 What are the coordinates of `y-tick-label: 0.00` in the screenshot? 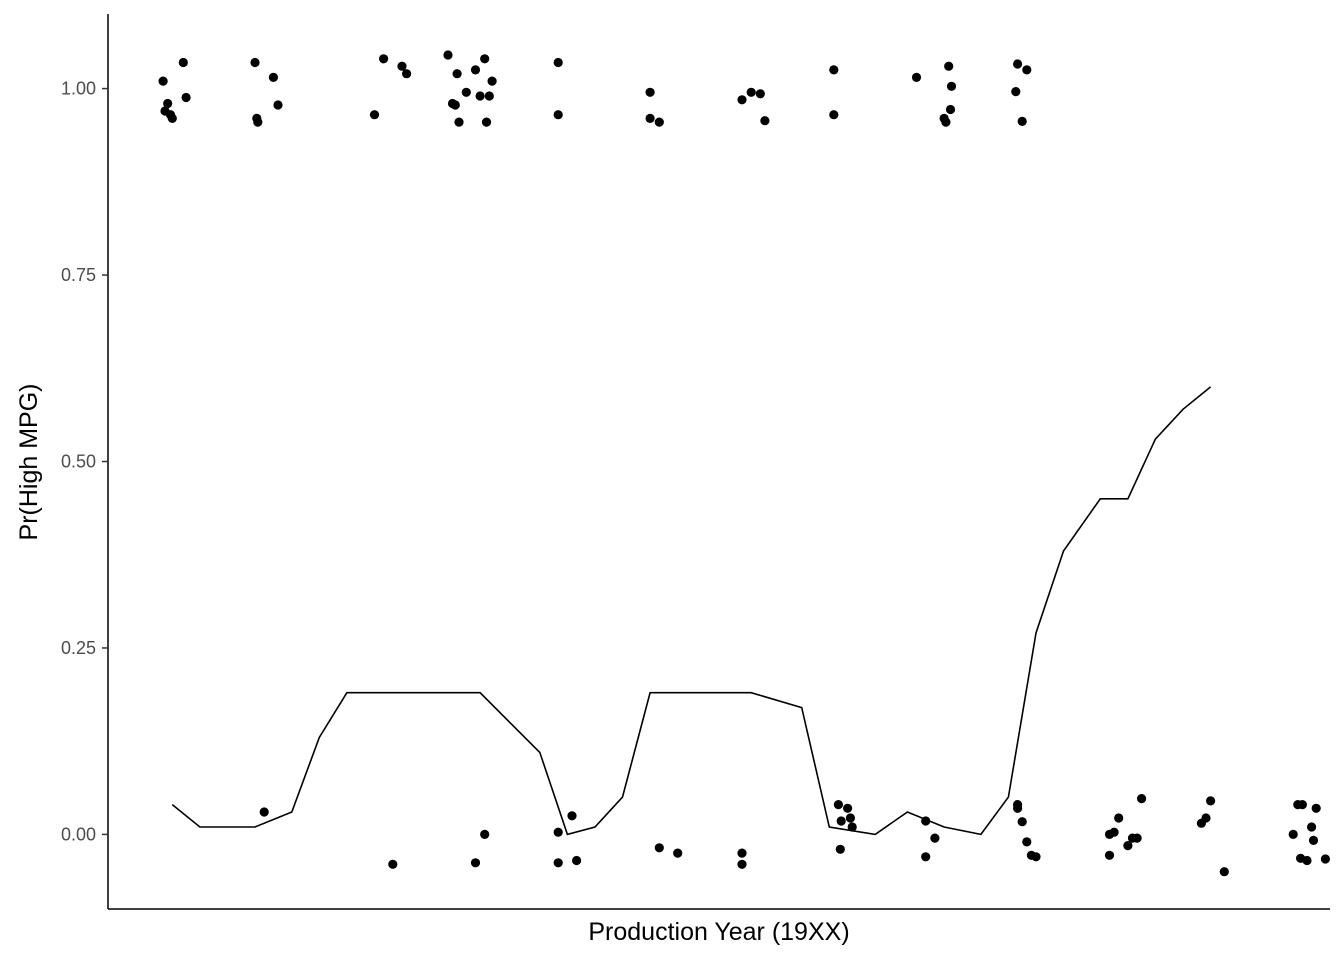 It's located at (78, 834).